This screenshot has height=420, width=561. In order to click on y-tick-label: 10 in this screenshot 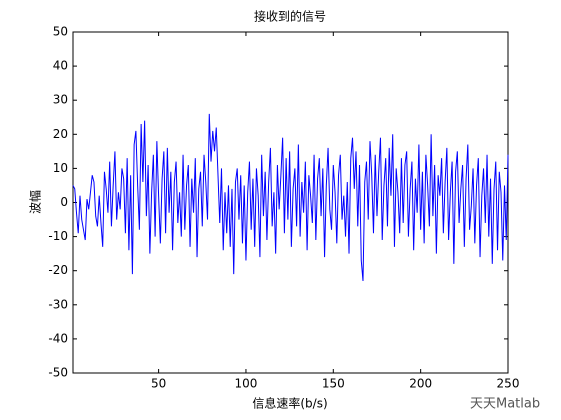, I will do `click(60, 168)`.